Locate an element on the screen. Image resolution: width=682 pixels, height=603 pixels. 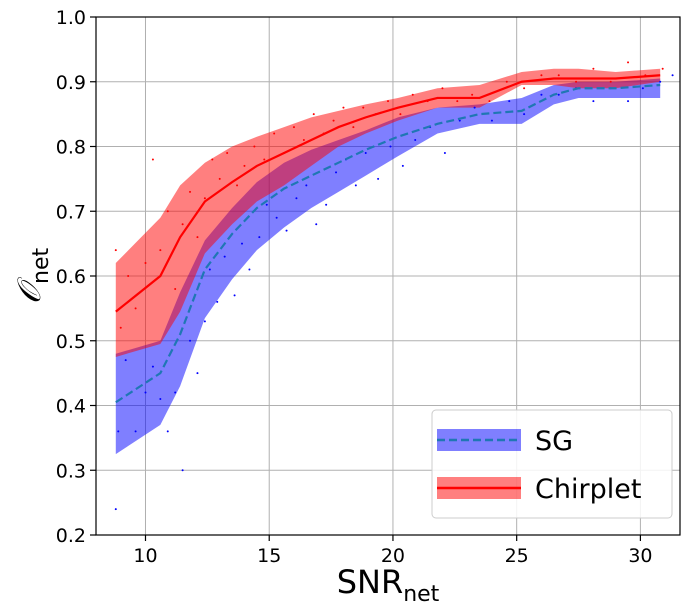
y-tick-label: 0.2 is located at coordinates (71, 536).